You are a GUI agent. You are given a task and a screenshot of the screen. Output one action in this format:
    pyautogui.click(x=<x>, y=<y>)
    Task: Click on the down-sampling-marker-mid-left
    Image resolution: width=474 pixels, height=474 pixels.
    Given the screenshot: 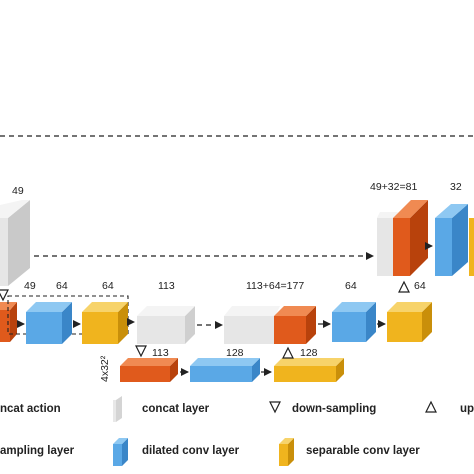 What is the action you would take?
    pyautogui.click(x=4, y=295)
    